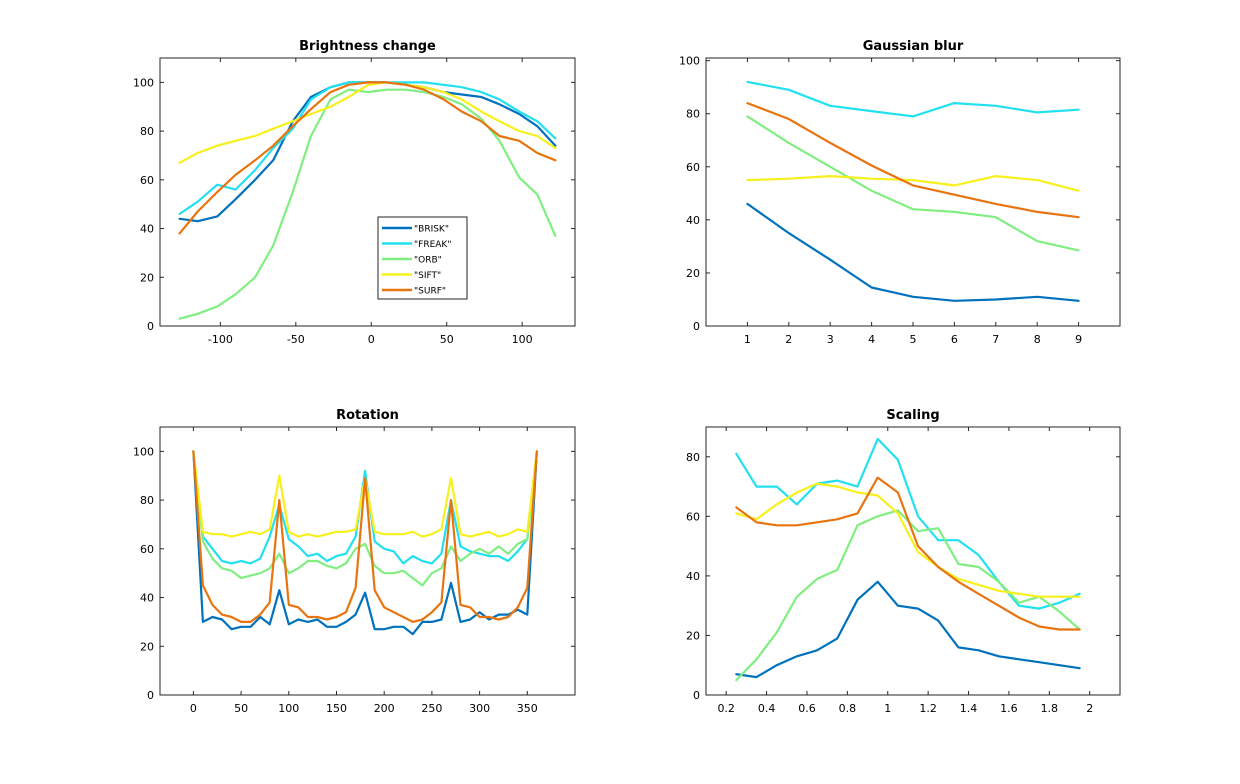  What do you see at coordinates (1037, 339) in the screenshot?
I see `x-tick-label: 8` at bounding box center [1037, 339].